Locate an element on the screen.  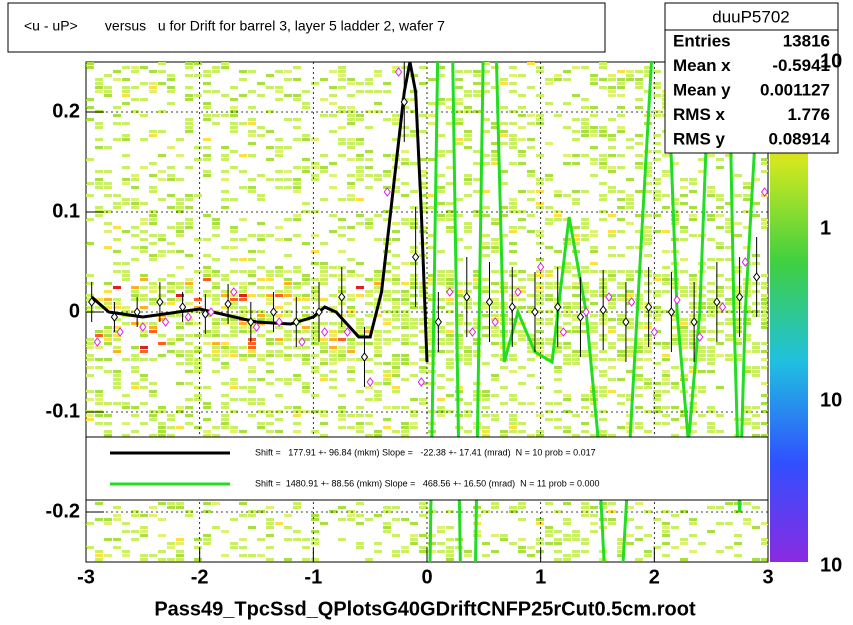
point is located at coordinates (251, 322).